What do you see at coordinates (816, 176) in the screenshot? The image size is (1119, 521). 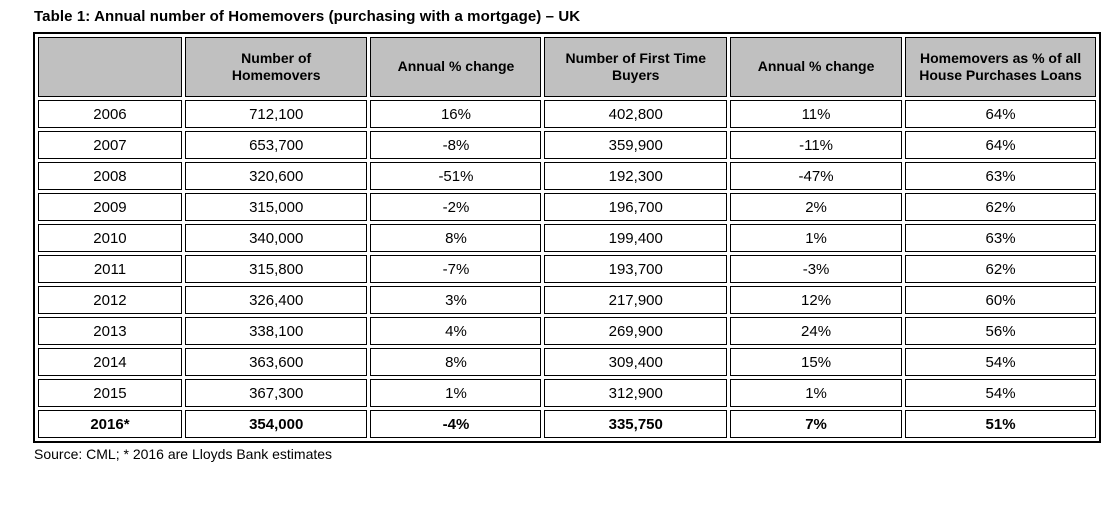 I see `ftb-change-cell: -47%` at bounding box center [816, 176].